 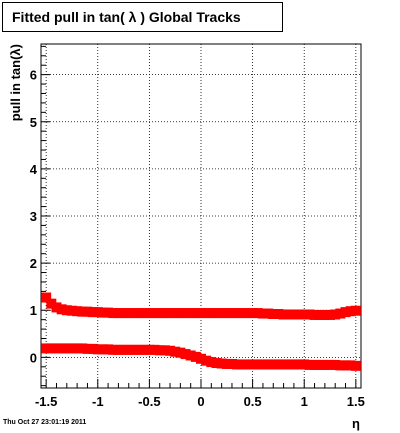 What do you see at coordinates (34, 169) in the screenshot?
I see `y-tick-label: 4` at bounding box center [34, 169].